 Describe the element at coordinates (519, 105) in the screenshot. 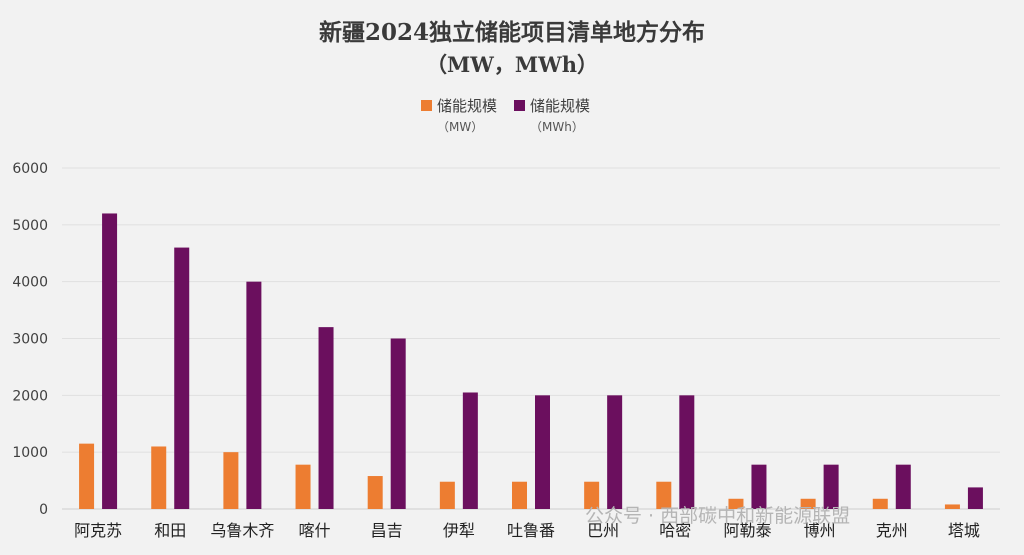

I see `legend-swatch-mwh` at that location.